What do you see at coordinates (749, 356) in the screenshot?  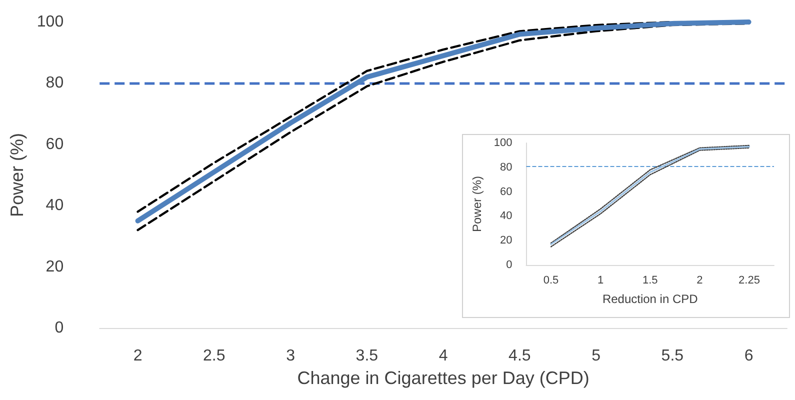 I see `x-tick-label: 6` at bounding box center [749, 356].